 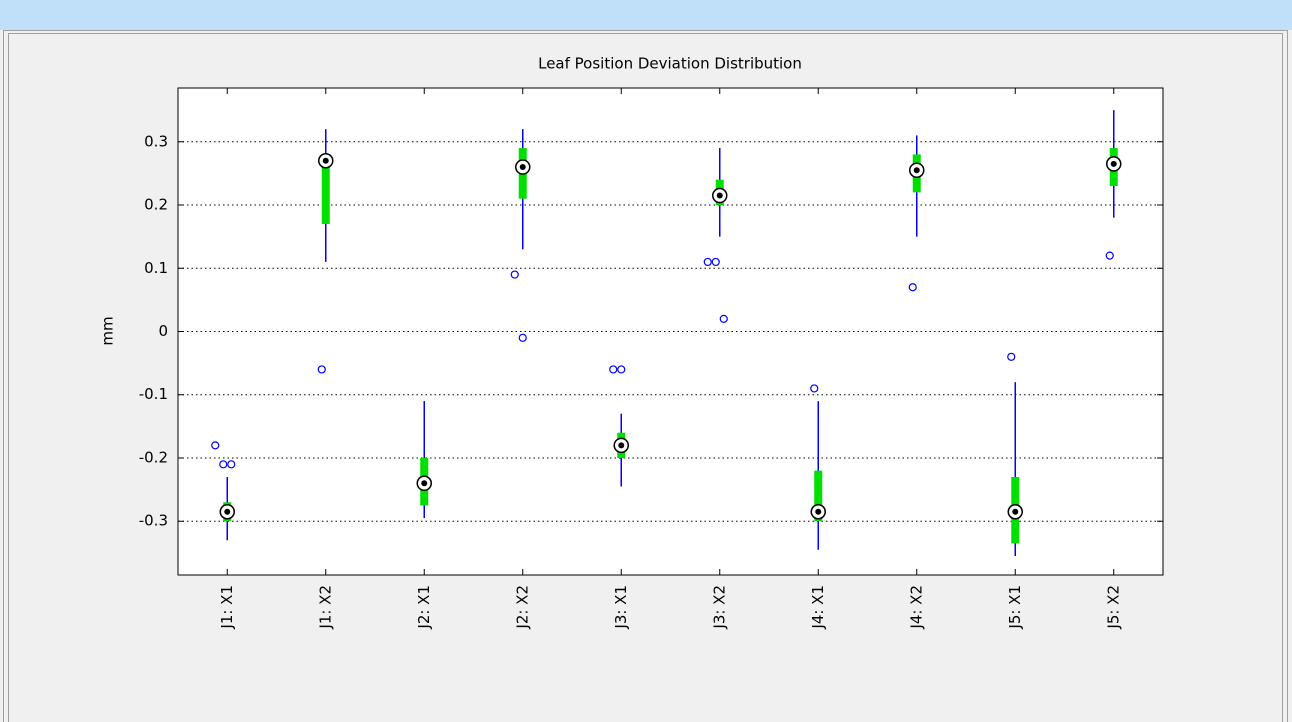 What do you see at coordinates (916, 607) in the screenshot?
I see `x-tick-label: J4: X2` at bounding box center [916, 607].